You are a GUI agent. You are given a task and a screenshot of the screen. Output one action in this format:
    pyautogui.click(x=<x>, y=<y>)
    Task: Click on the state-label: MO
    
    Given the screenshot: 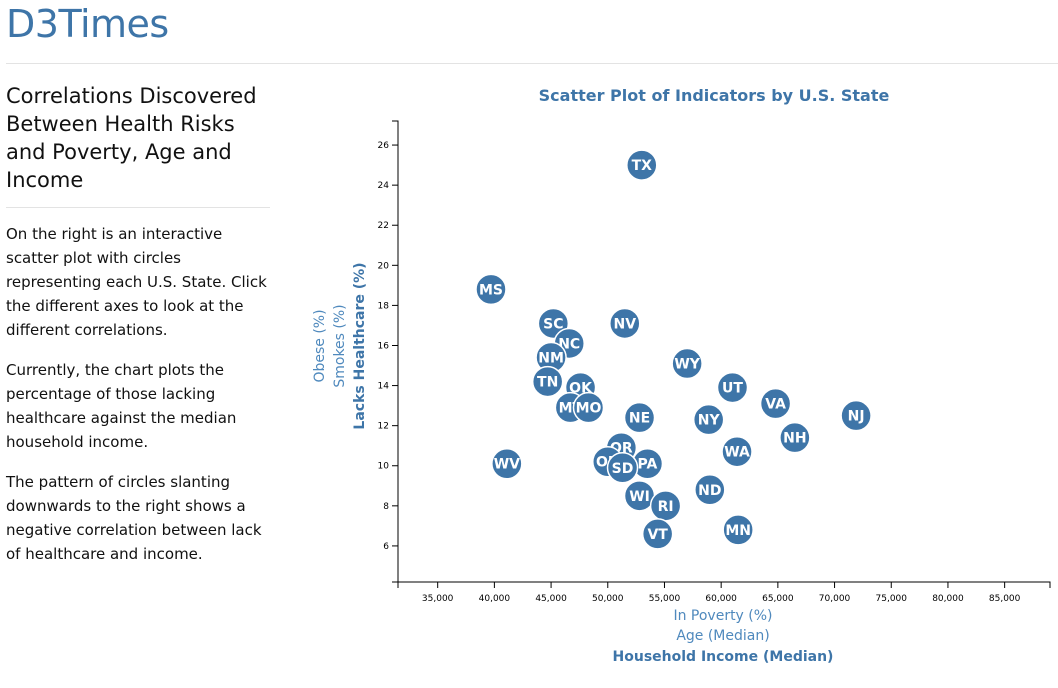 What is the action you would take?
    pyautogui.click(x=589, y=409)
    